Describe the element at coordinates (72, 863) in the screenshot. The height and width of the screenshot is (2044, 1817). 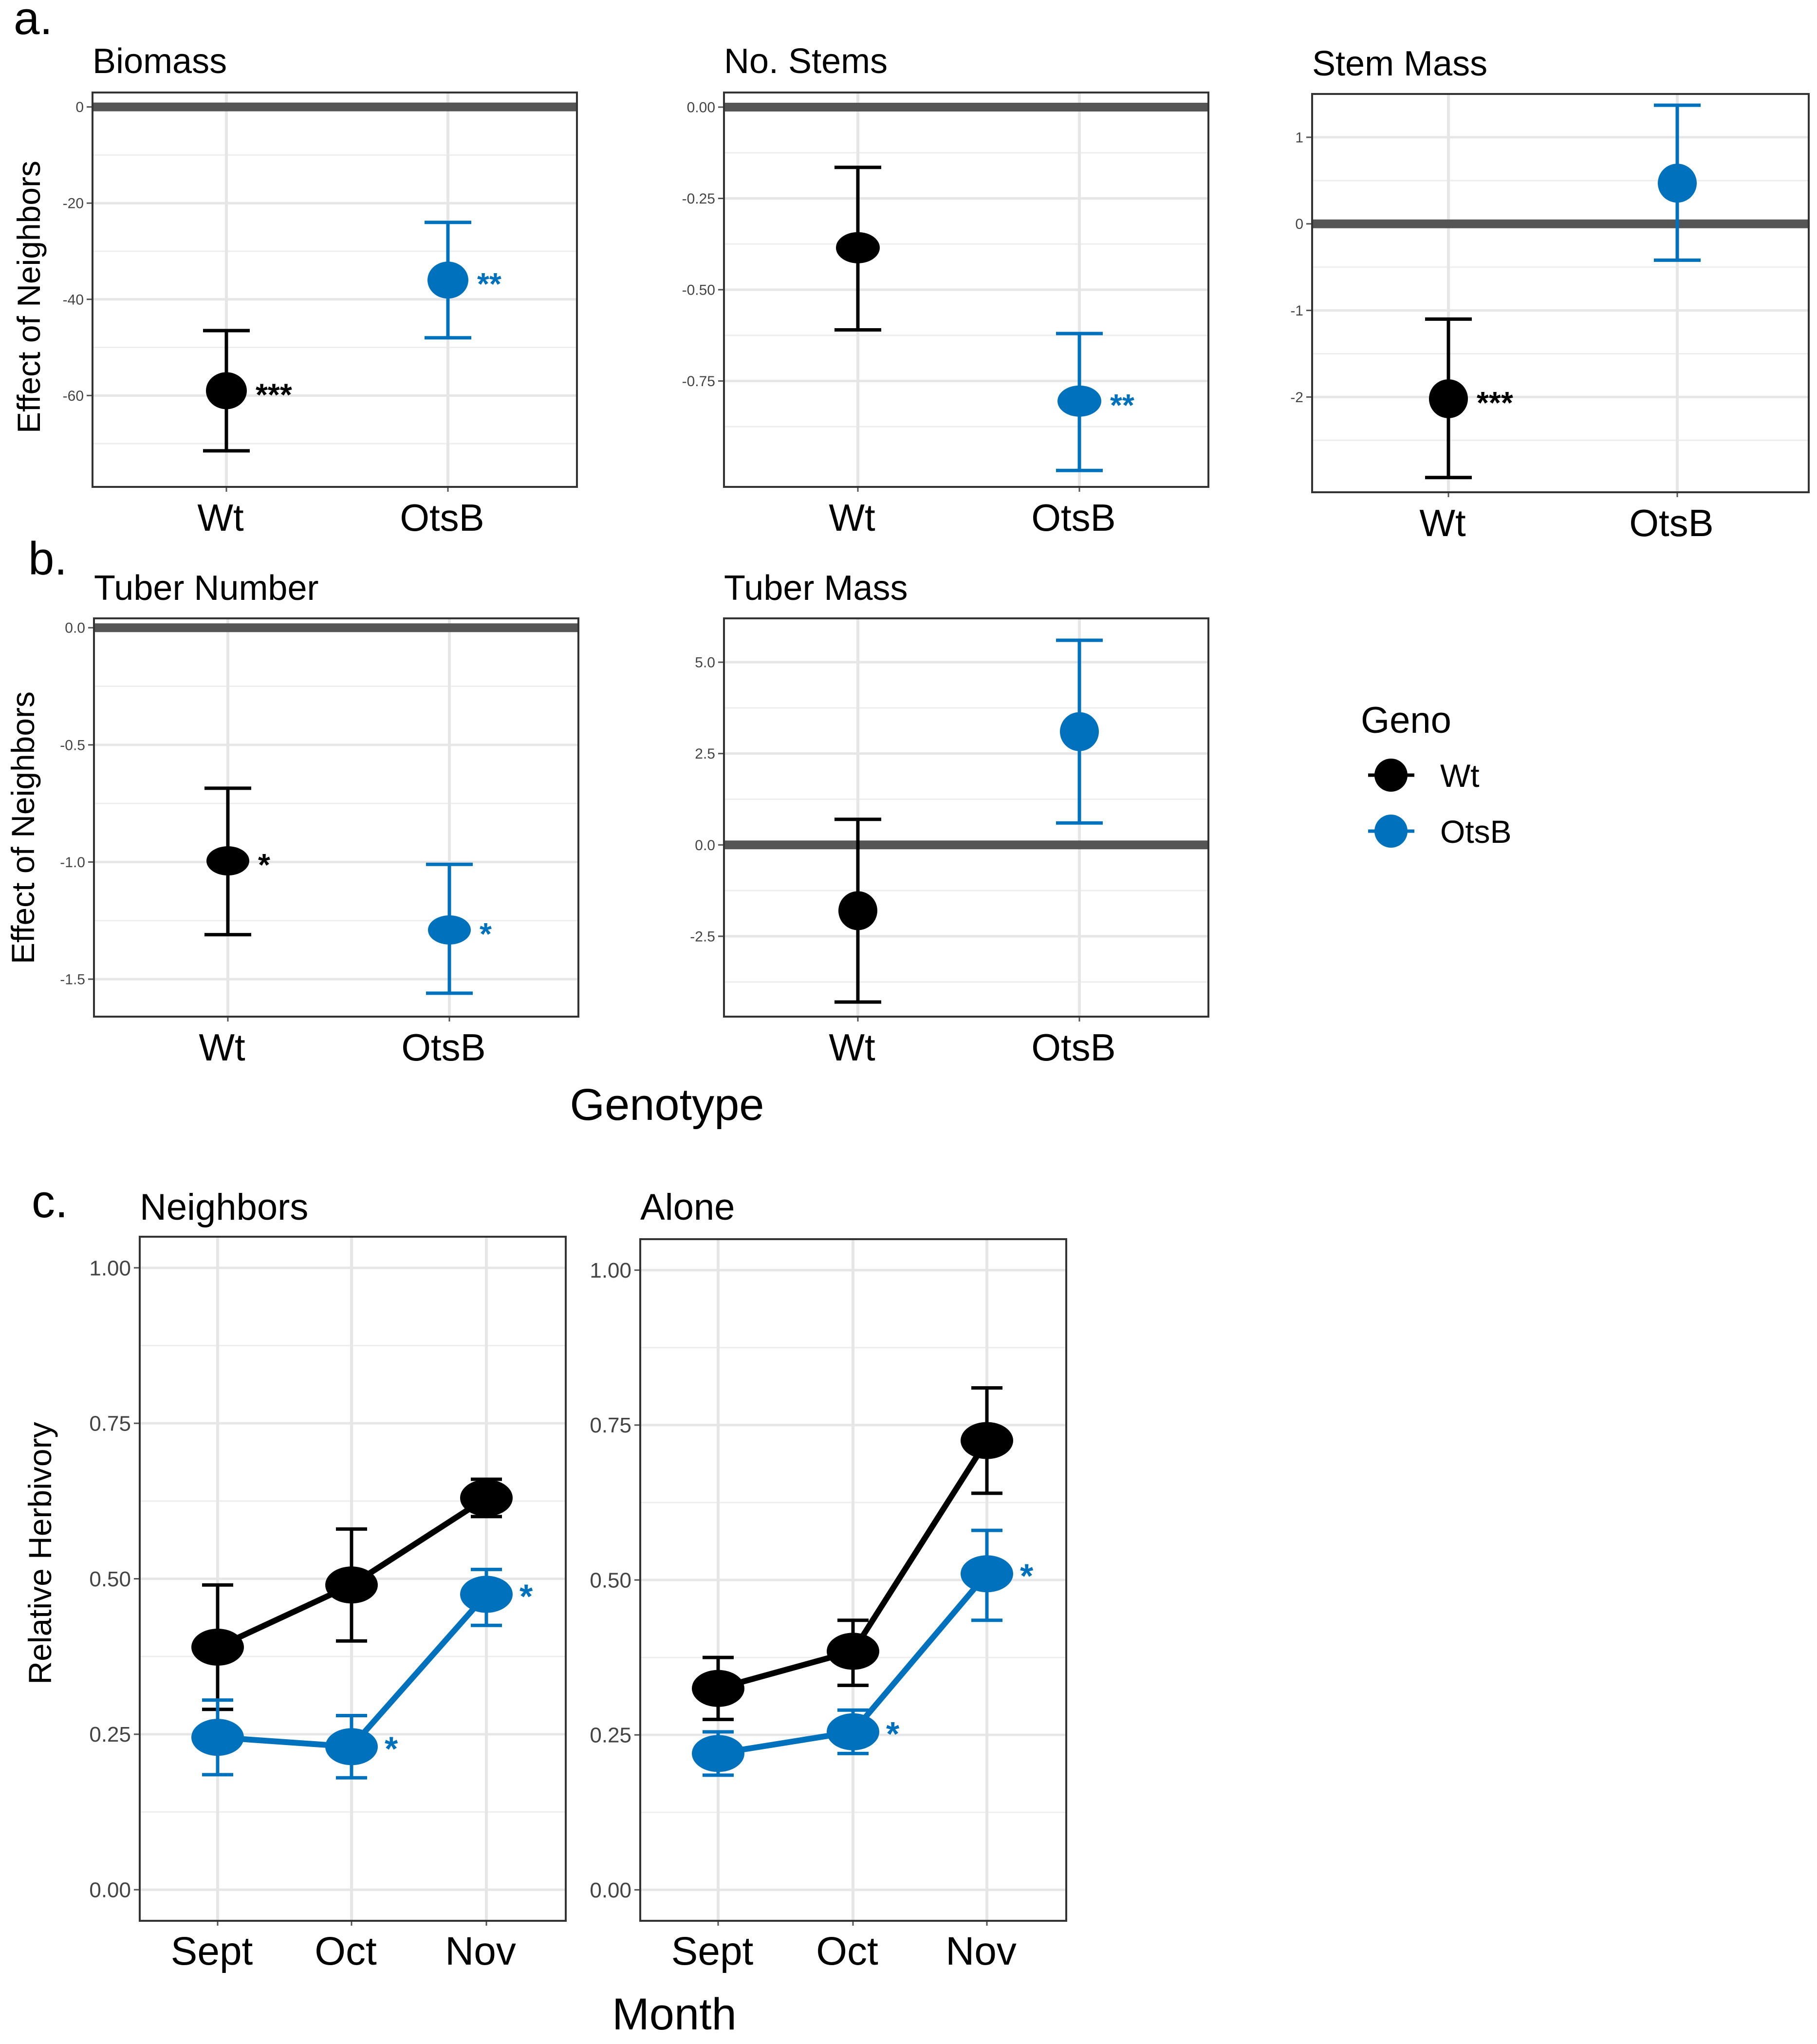
I see `y-tick-label: -1.0` at that location.